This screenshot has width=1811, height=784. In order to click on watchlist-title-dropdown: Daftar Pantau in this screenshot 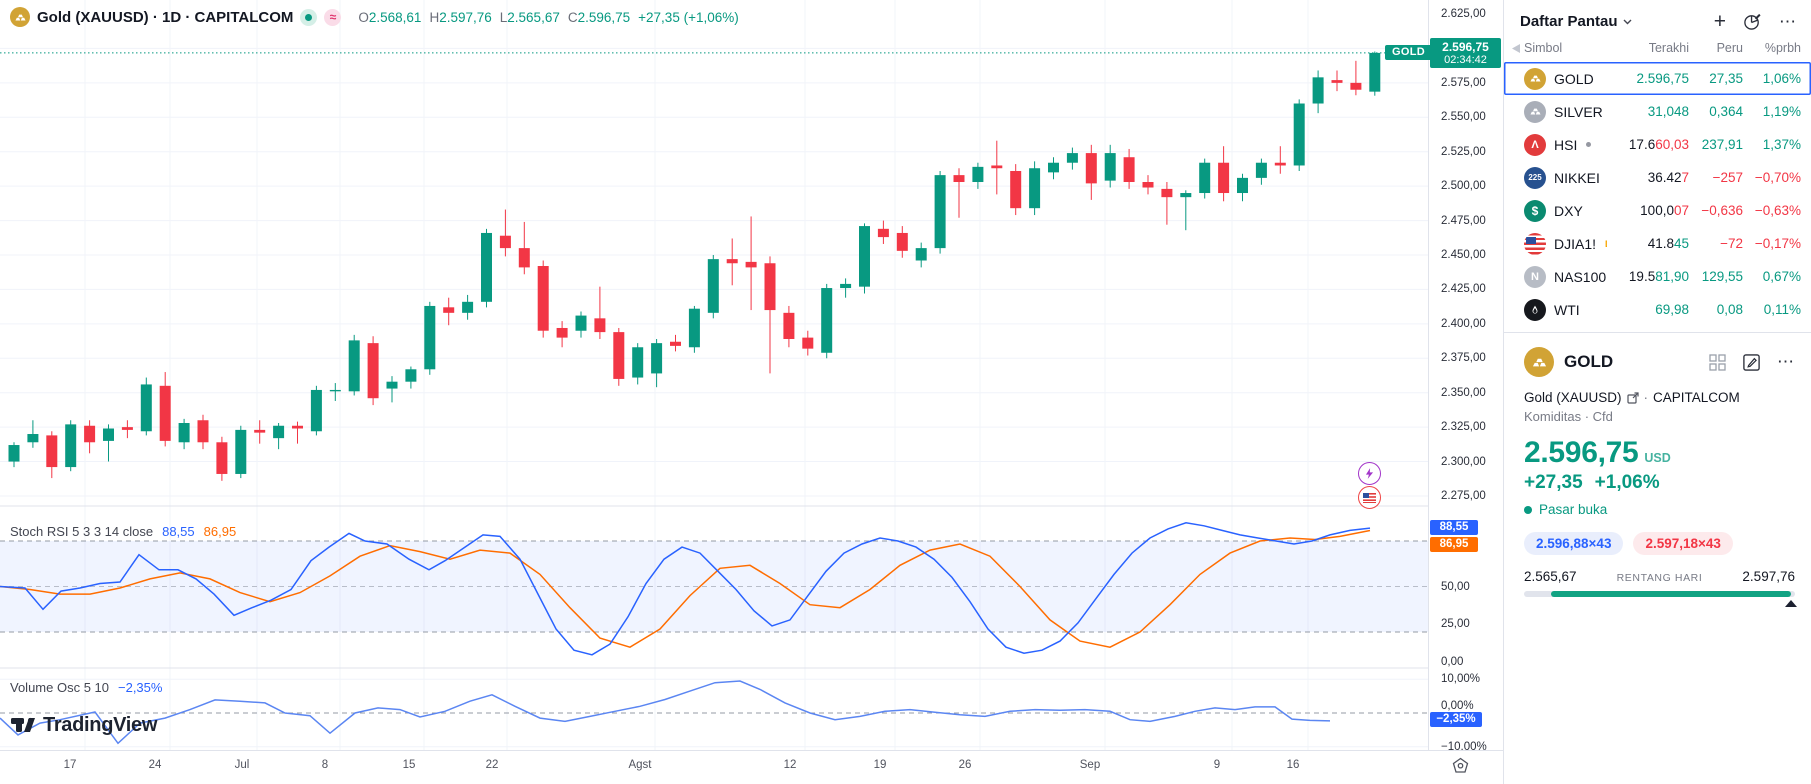, I will do `click(1576, 21)`.